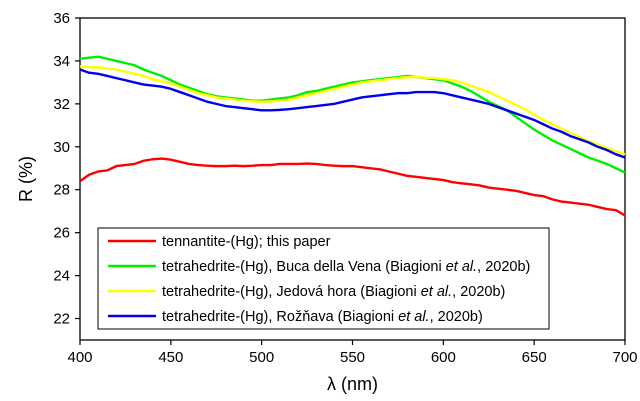  I want to click on x-tick-label: 500, so click(261, 357).